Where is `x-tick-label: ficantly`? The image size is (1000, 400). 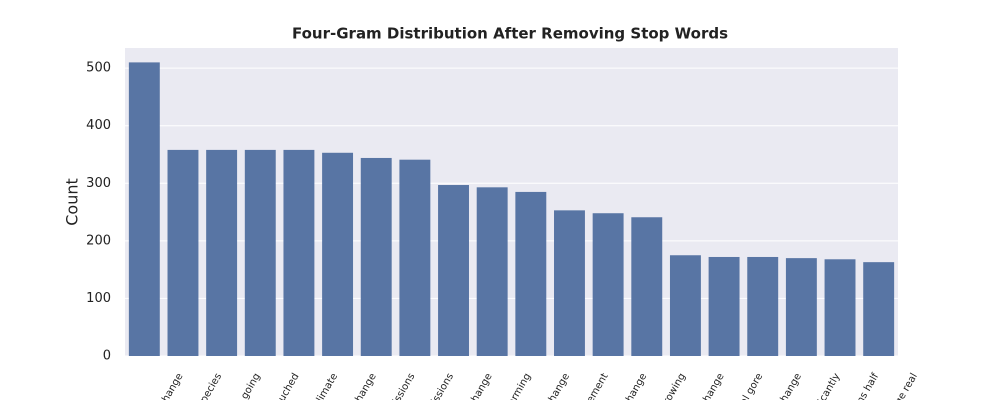 x-tick-label: ficantly is located at coordinates (829, 385).